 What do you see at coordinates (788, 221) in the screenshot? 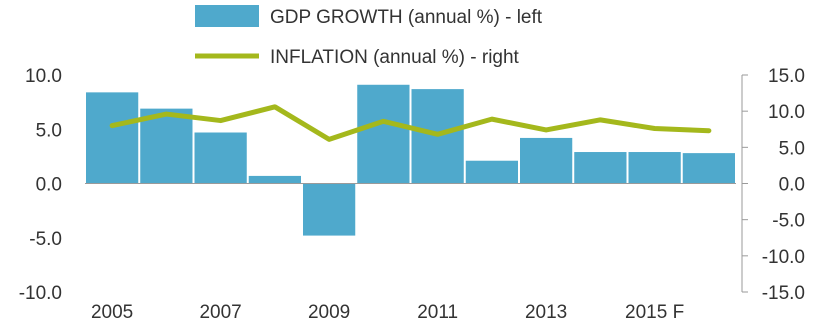
I see `right-tick-label: -5.0` at bounding box center [788, 221].